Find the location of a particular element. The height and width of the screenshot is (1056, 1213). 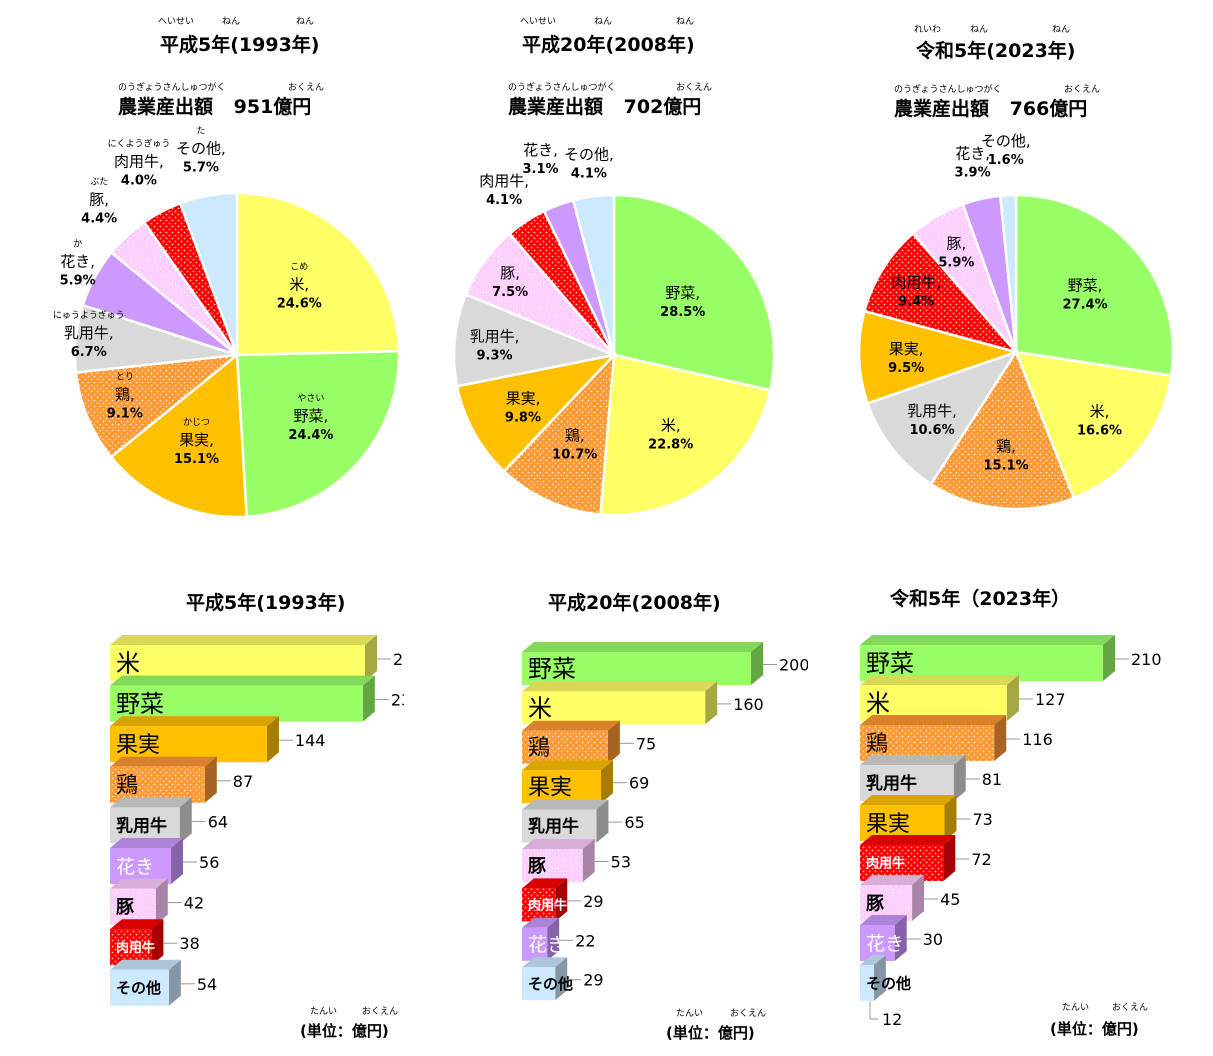

bar-乳用牛 is located at coordinates (559, 826).